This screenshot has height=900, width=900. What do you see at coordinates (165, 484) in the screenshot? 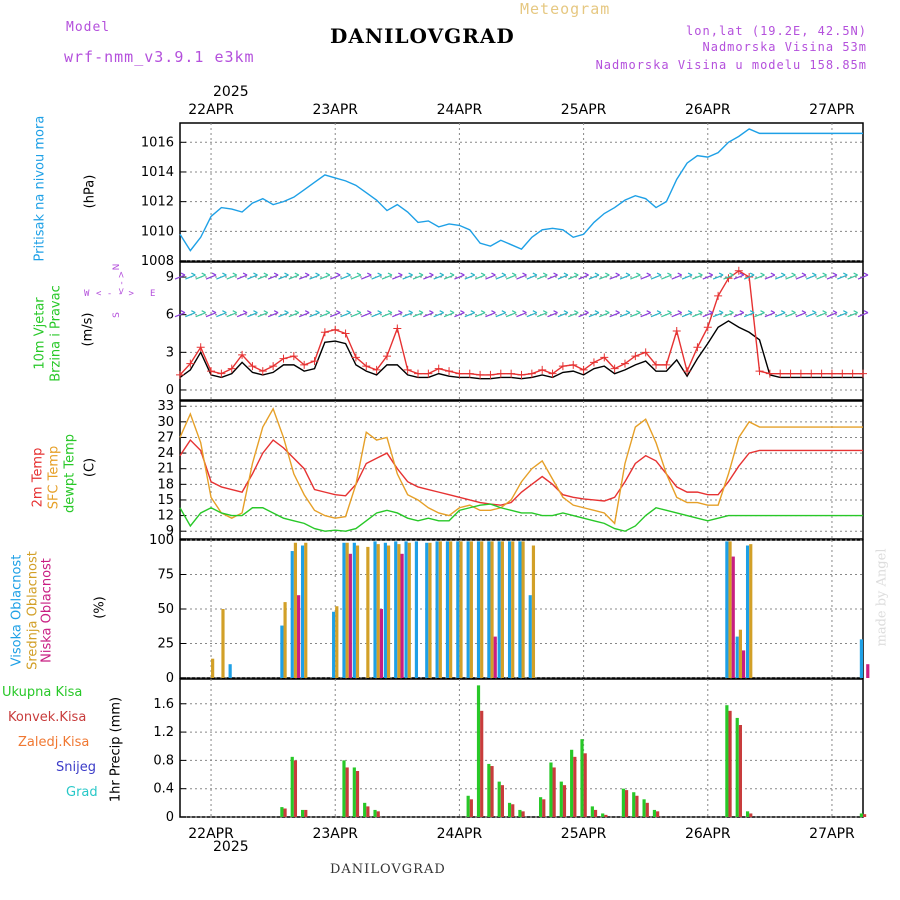
I see `y-tick-label: 18` at bounding box center [165, 484].